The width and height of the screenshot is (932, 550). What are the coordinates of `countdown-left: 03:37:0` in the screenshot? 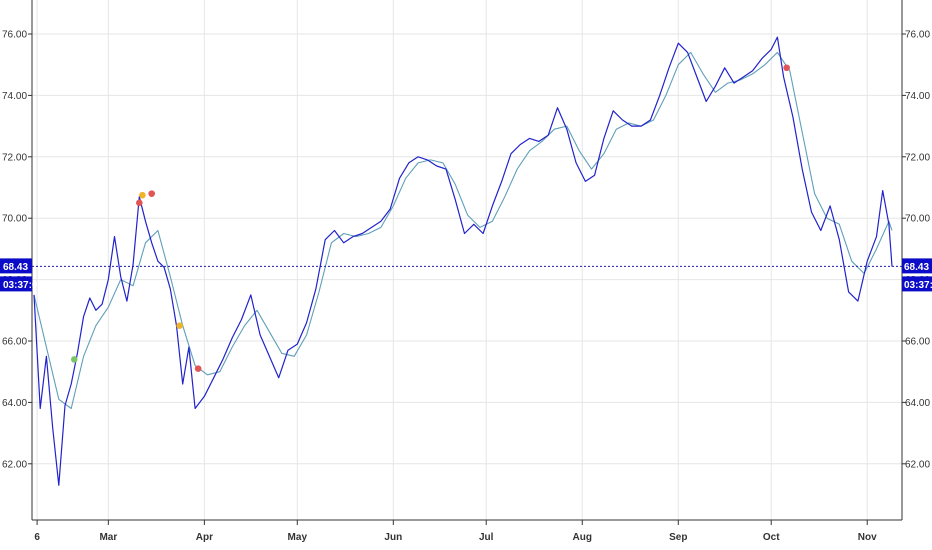 It's located at (20, 285).